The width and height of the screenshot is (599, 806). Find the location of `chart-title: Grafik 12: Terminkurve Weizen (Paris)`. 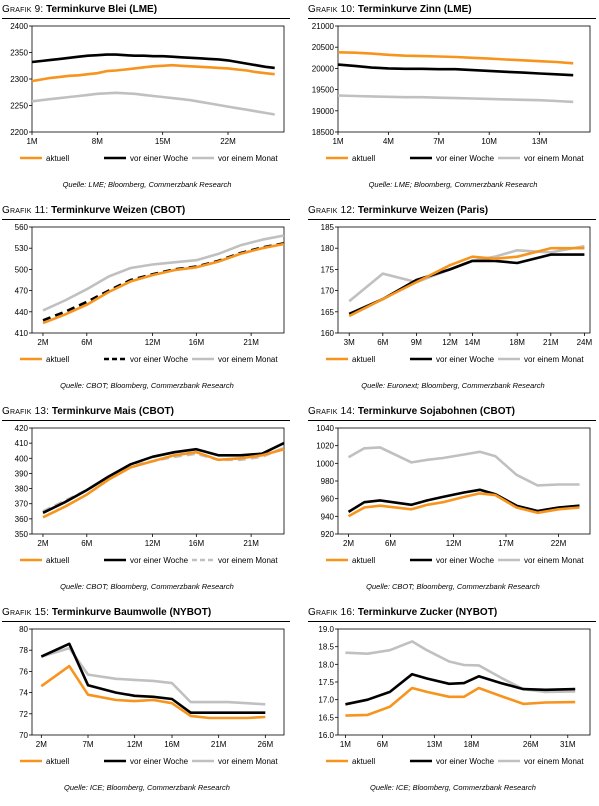

chart-title: Grafik 12: Terminkurve Weizen (Paris) is located at coordinates (398, 210).